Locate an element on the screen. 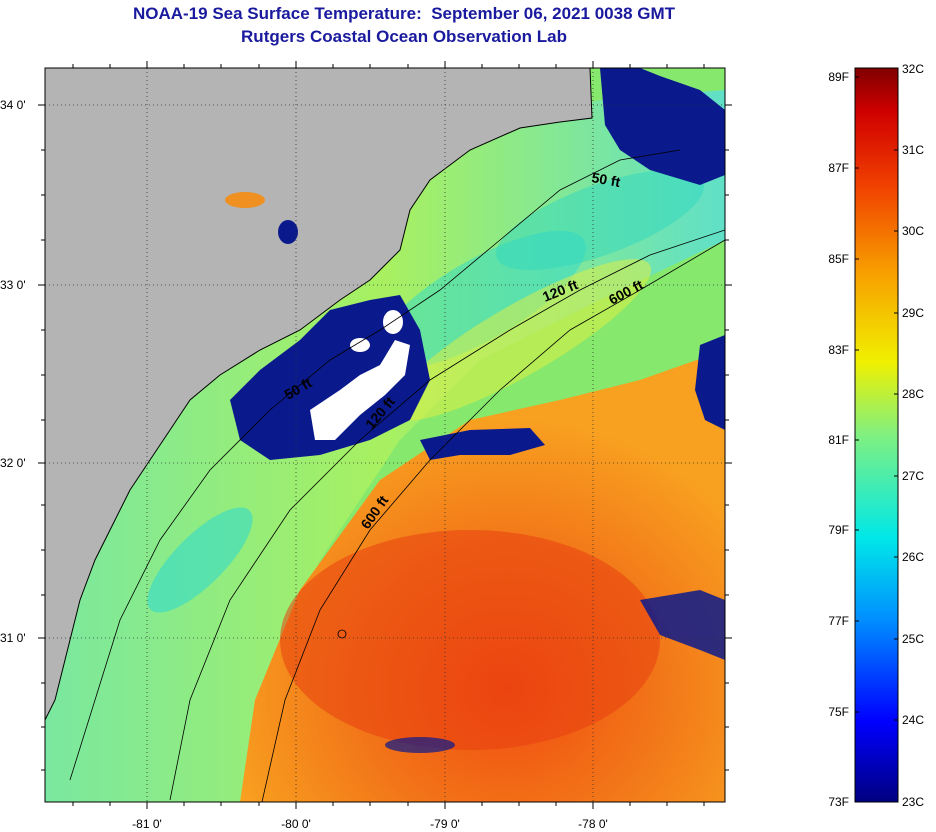  right-ticks is located at coordinates (728, 437).